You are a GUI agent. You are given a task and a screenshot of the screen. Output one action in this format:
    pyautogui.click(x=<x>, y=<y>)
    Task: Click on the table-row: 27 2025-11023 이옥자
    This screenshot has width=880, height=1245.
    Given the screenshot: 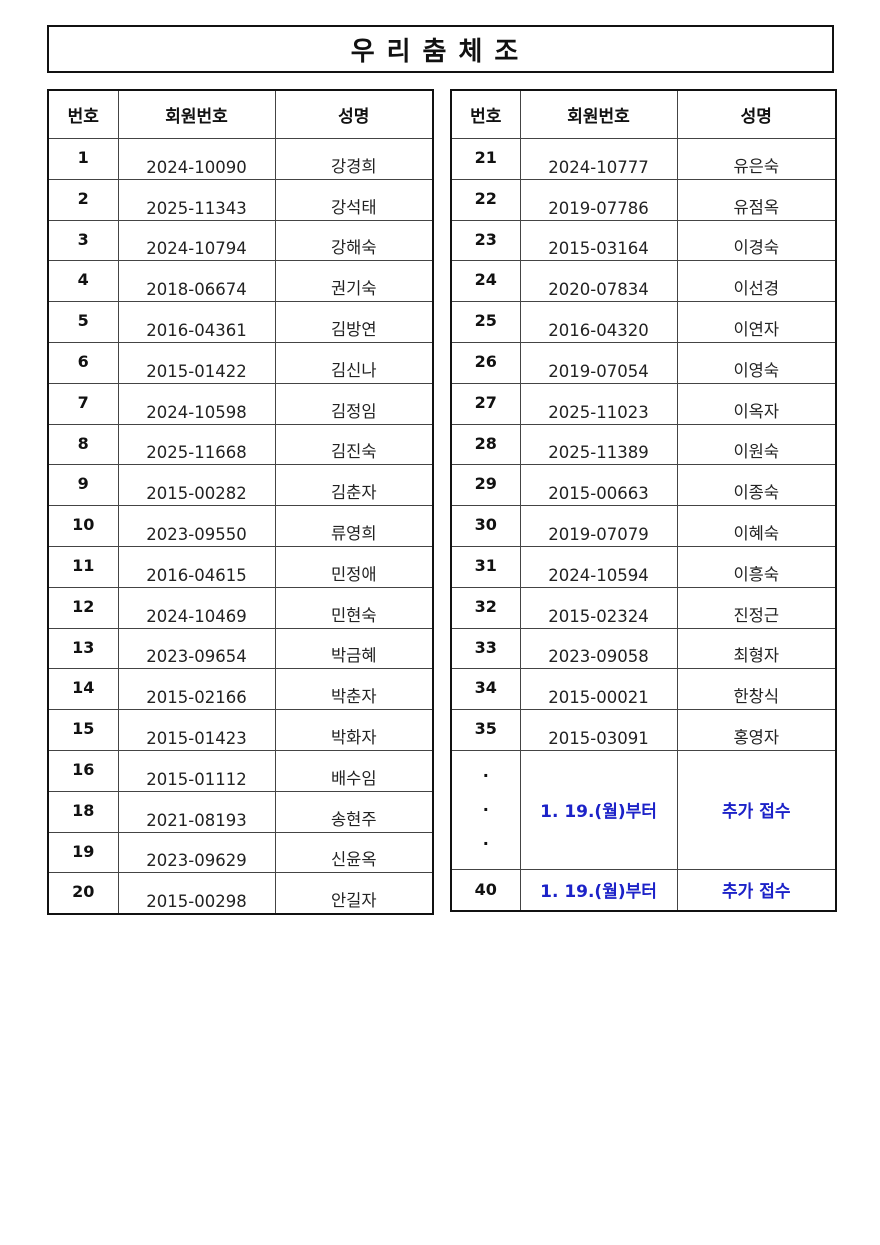 What is the action you would take?
    pyautogui.click(x=643, y=403)
    